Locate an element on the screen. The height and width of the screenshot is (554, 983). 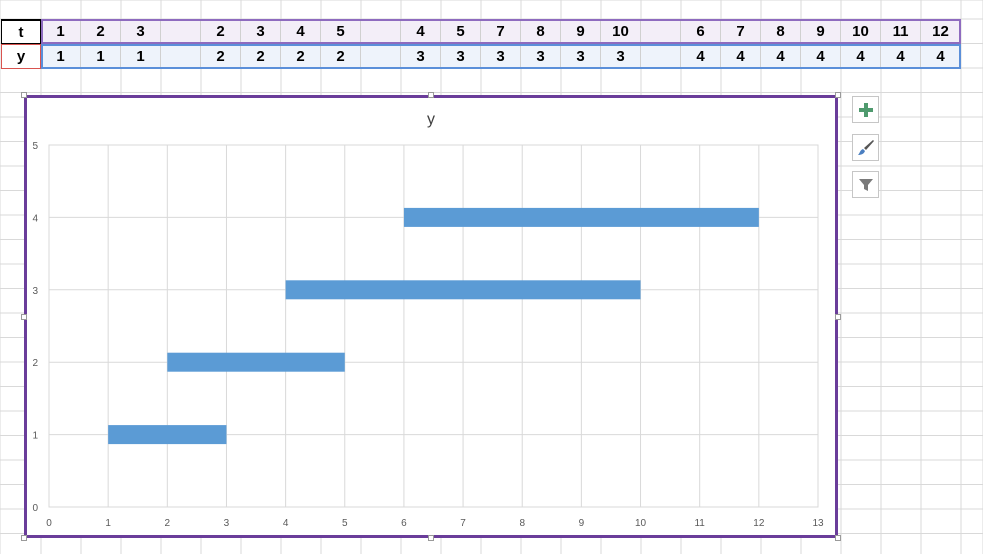
resize-handle-bc is located at coordinates (431, 538).